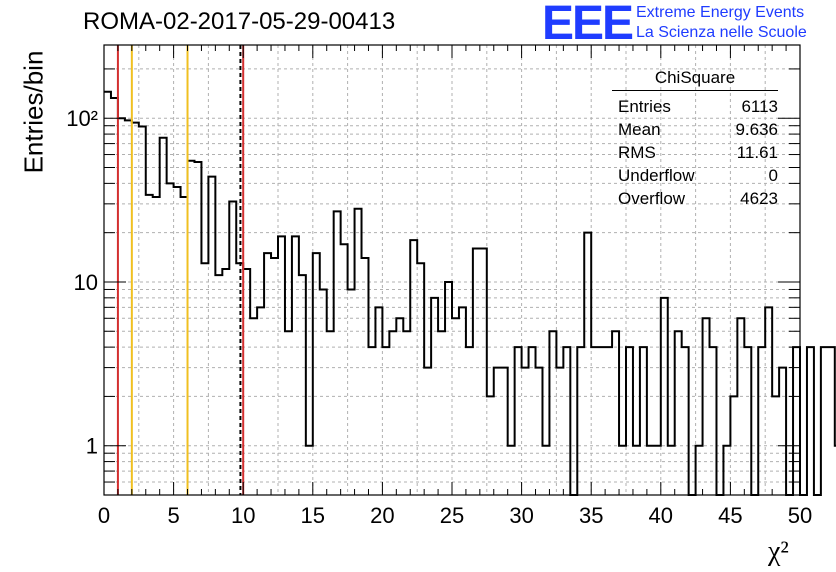 The image size is (836, 572). I want to click on stats-value: 0, so click(773, 175).